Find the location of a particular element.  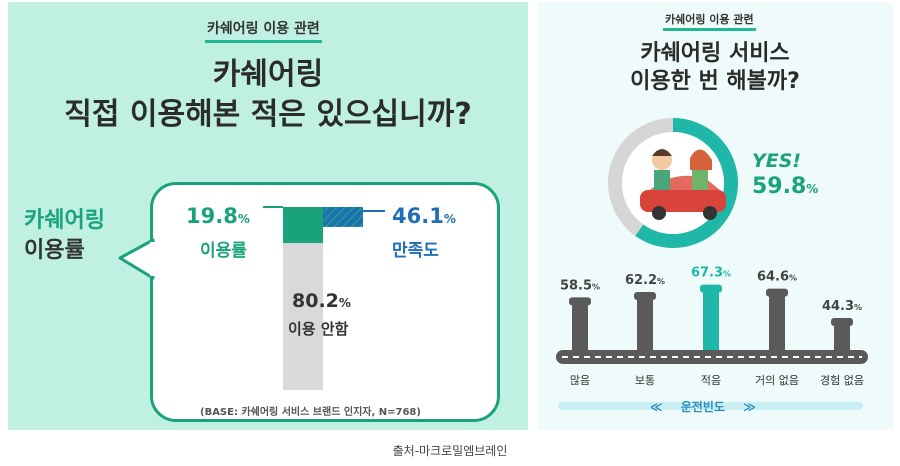

nonuse-value: 80.2% is located at coordinates (321, 301).